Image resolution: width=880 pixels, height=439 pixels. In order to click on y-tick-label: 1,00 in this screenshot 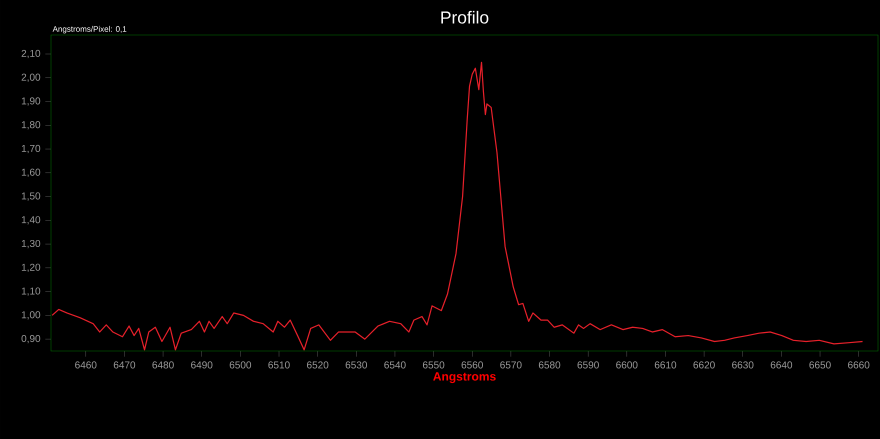, I will do `click(31, 315)`.